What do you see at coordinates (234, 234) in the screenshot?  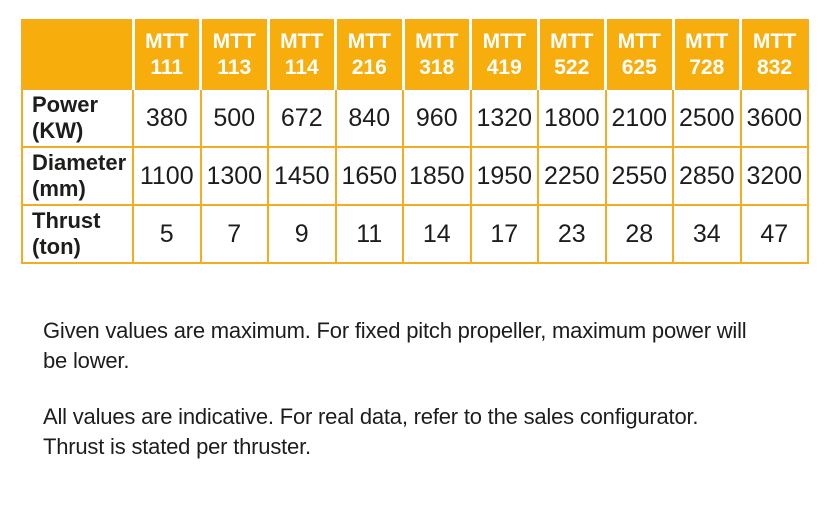 I see `value-cell: 7` at bounding box center [234, 234].